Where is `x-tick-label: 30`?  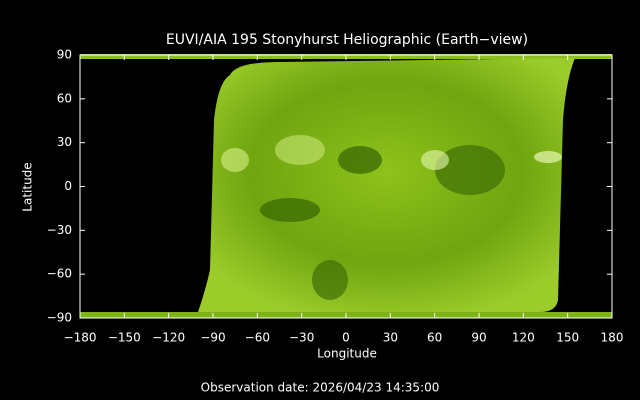 x-tick-label: 30 is located at coordinates (390, 338).